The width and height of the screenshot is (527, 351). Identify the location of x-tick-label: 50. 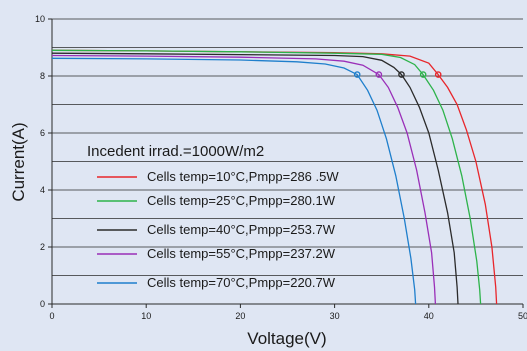
(522, 316).